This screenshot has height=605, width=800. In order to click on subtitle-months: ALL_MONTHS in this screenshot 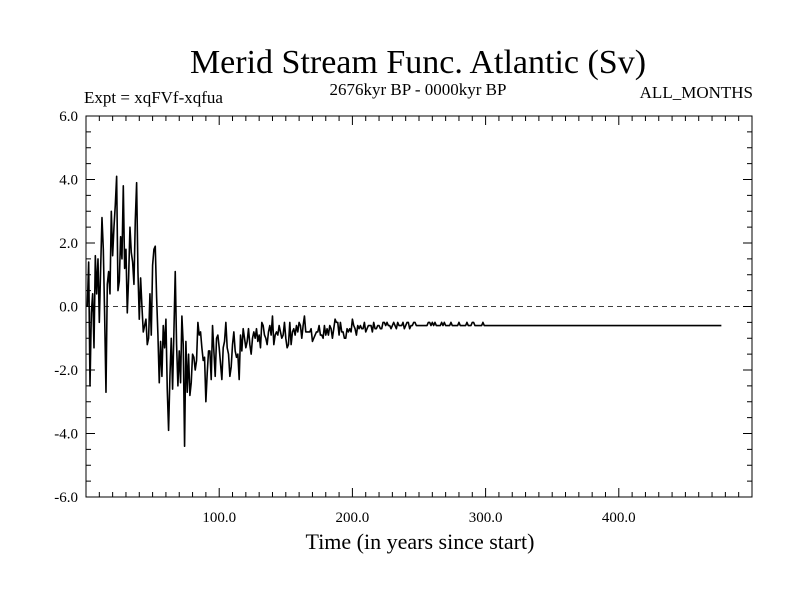, I will do `click(696, 92)`.